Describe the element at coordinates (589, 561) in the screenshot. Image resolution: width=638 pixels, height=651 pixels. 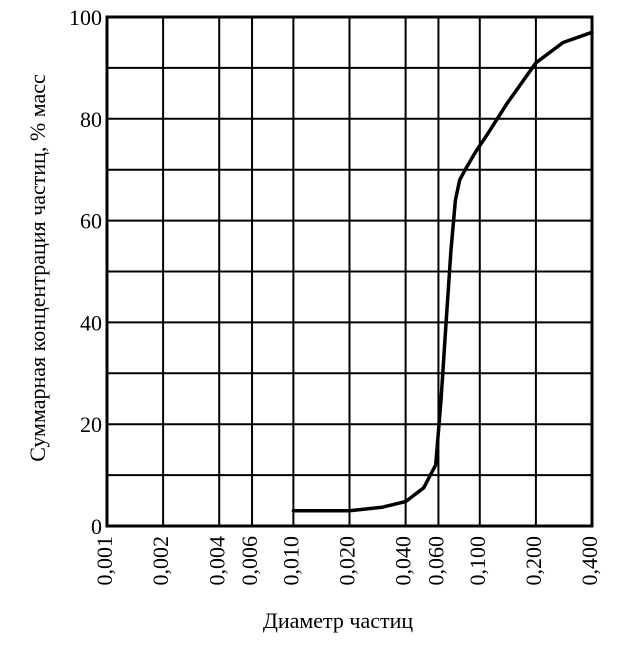
I see `x-tick-label: 0,400` at that location.